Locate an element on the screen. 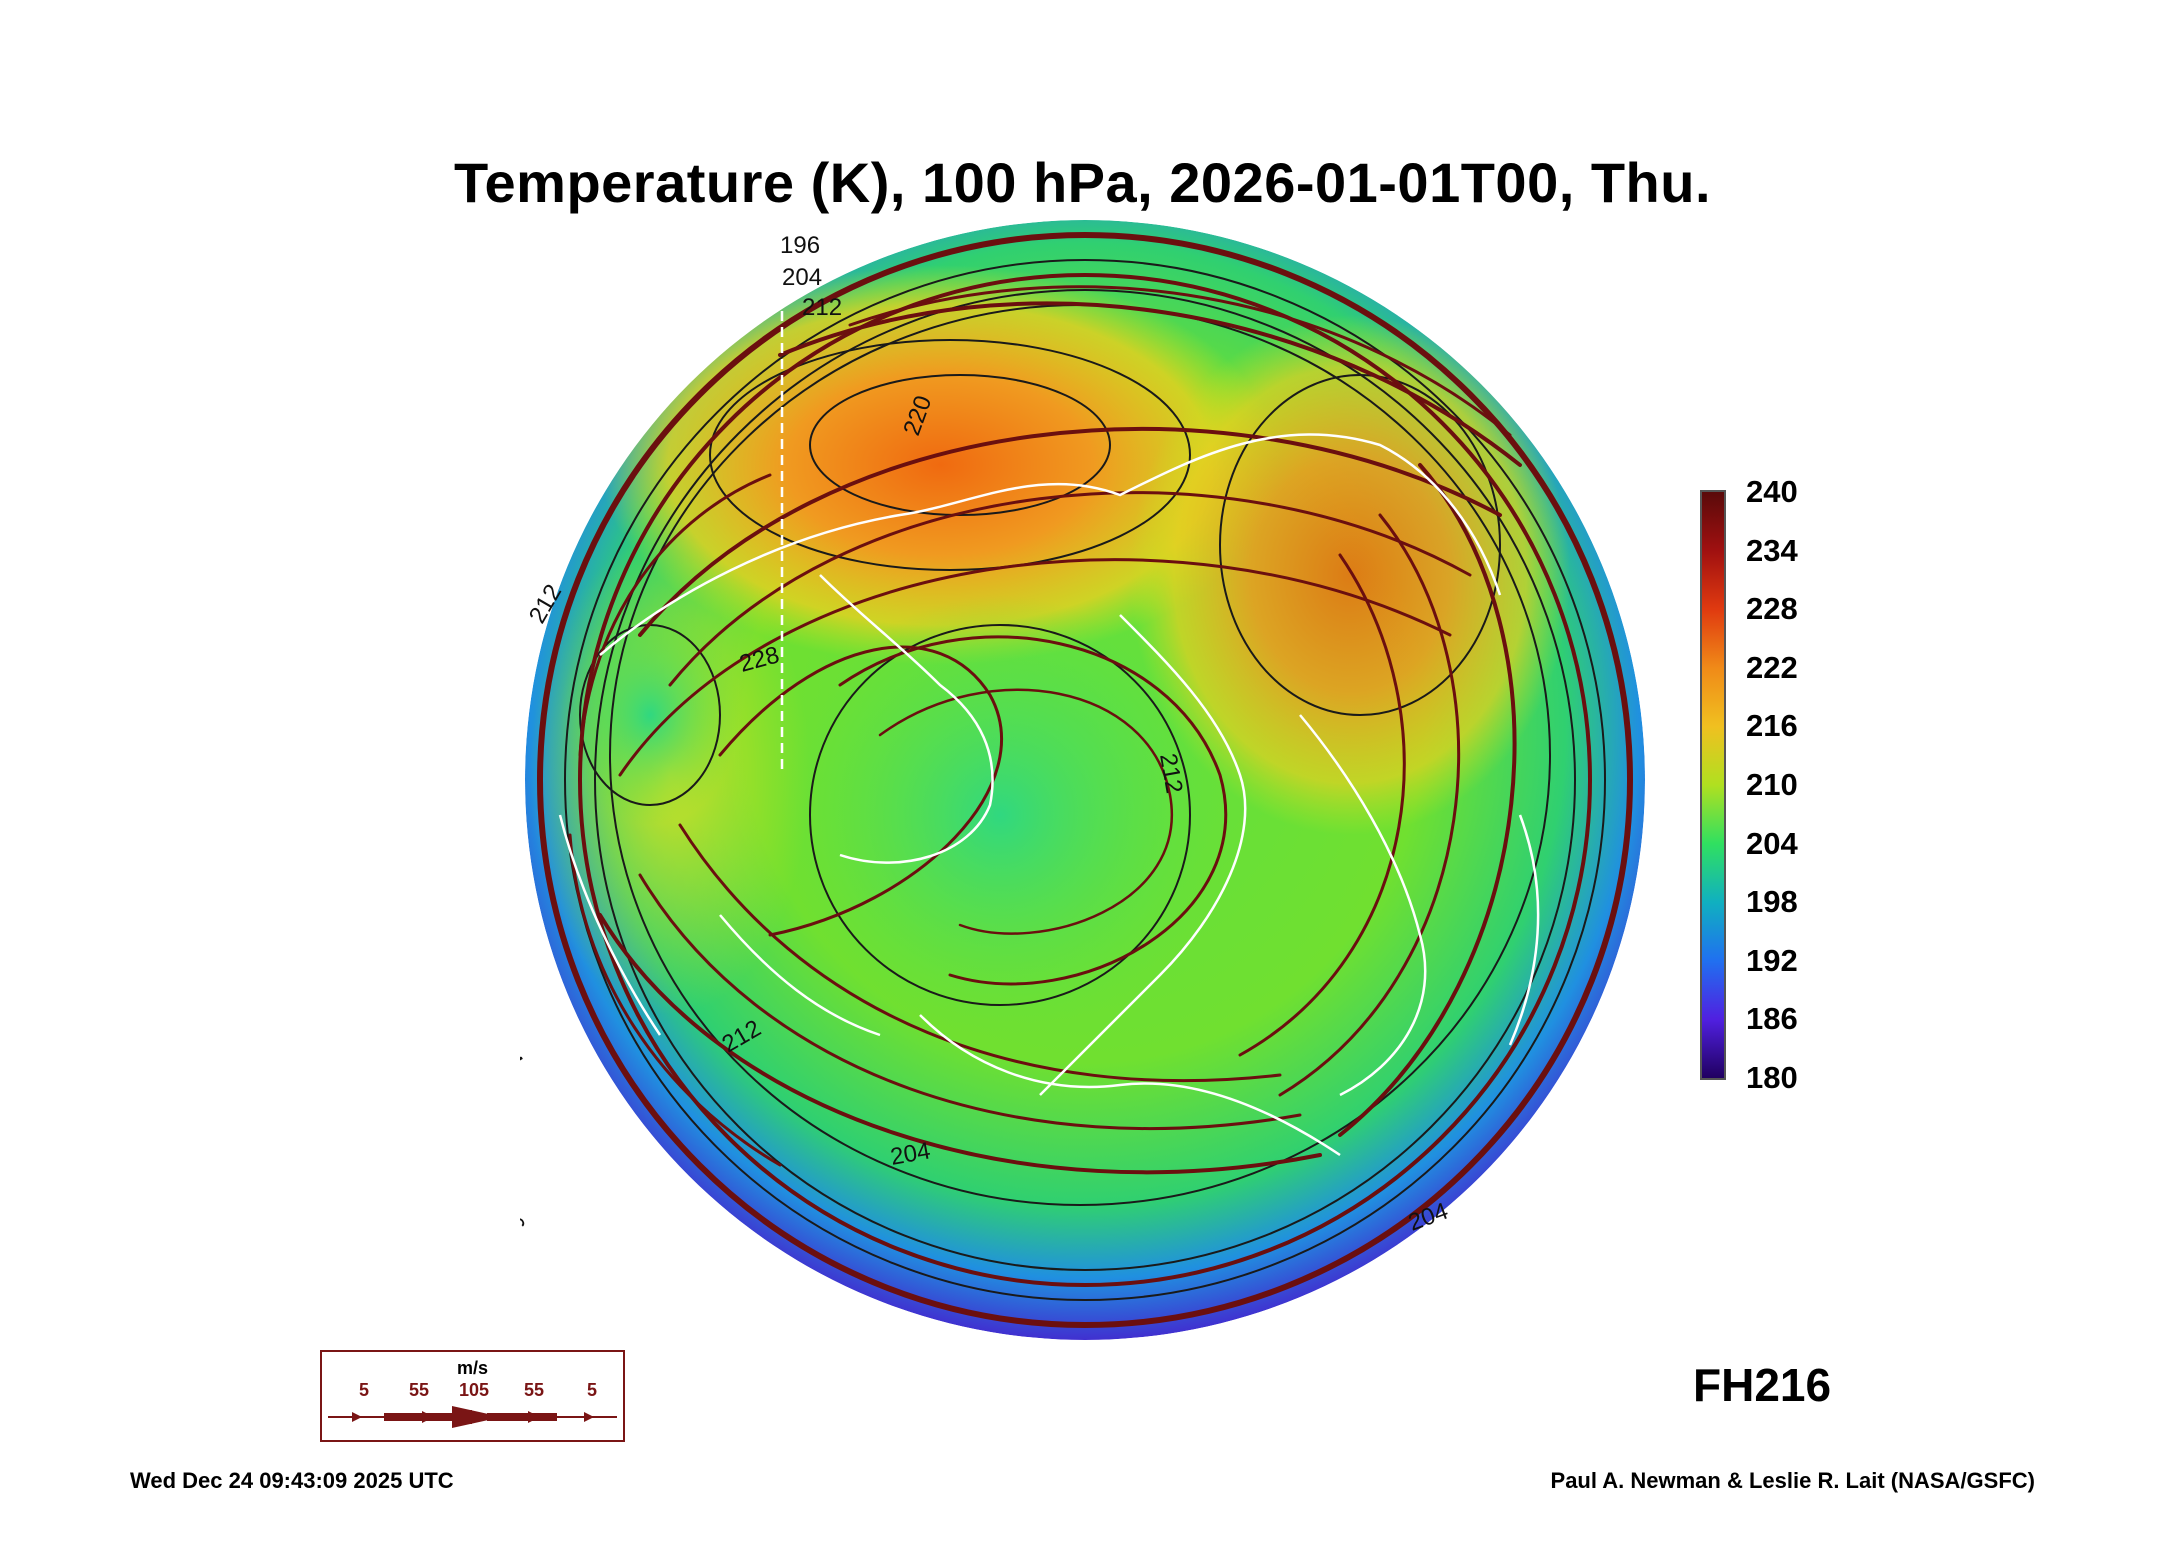 The width and height of the screenshot is (2165, 1561). colorbar-tick-label: 198 is located at coordinates (1772, 902).